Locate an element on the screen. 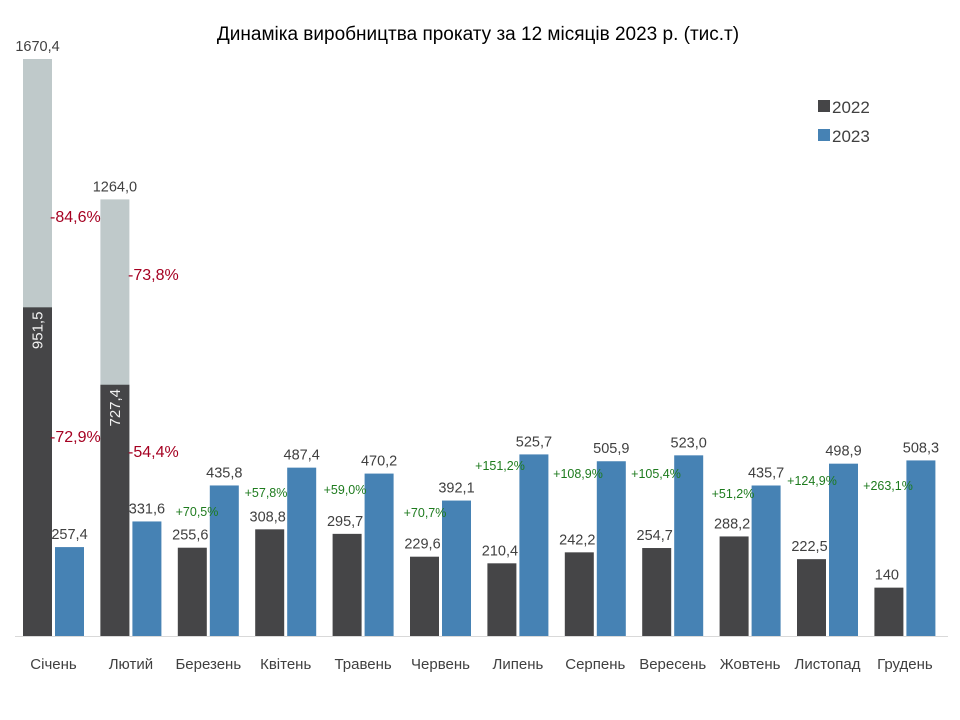 The image size is (960, 720). data-label-2022-7: 242,2 is located at coordinates (577, 540).